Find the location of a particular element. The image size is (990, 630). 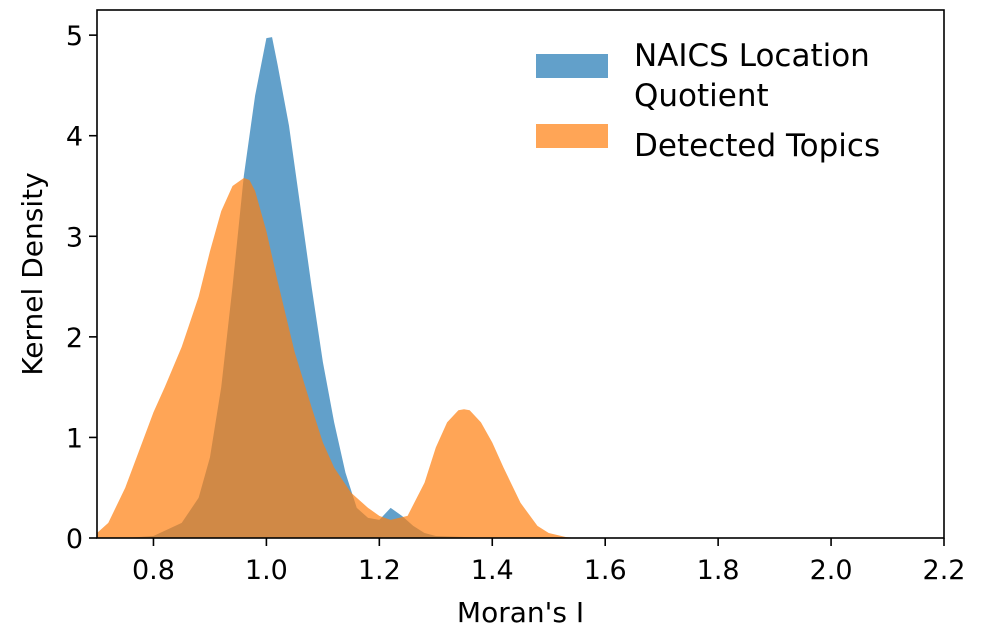

y-tick-label: 2 is located at coordinates (74, 338).